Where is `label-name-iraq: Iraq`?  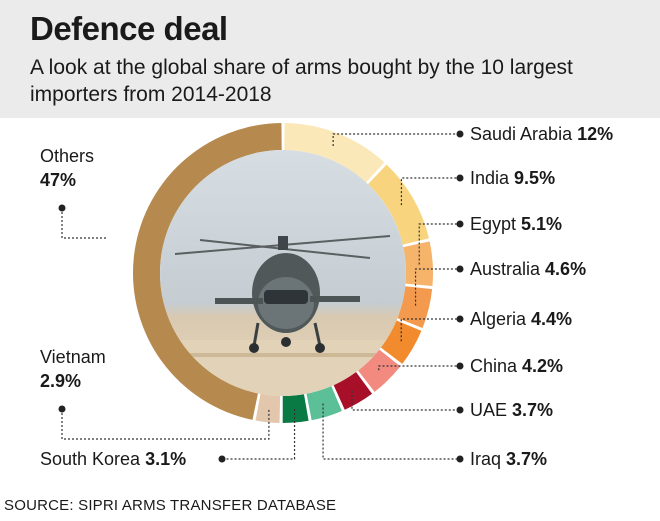
label-name-iraq: Iraq is located at coordinates (488, 459).